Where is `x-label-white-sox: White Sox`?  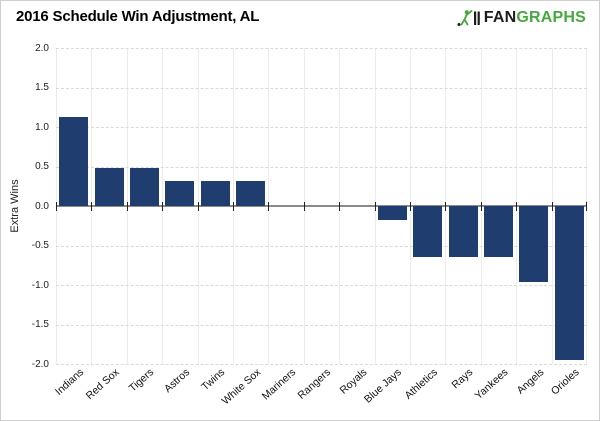 x-label-white-sox: White Sox is located at coordinates (241, 387).